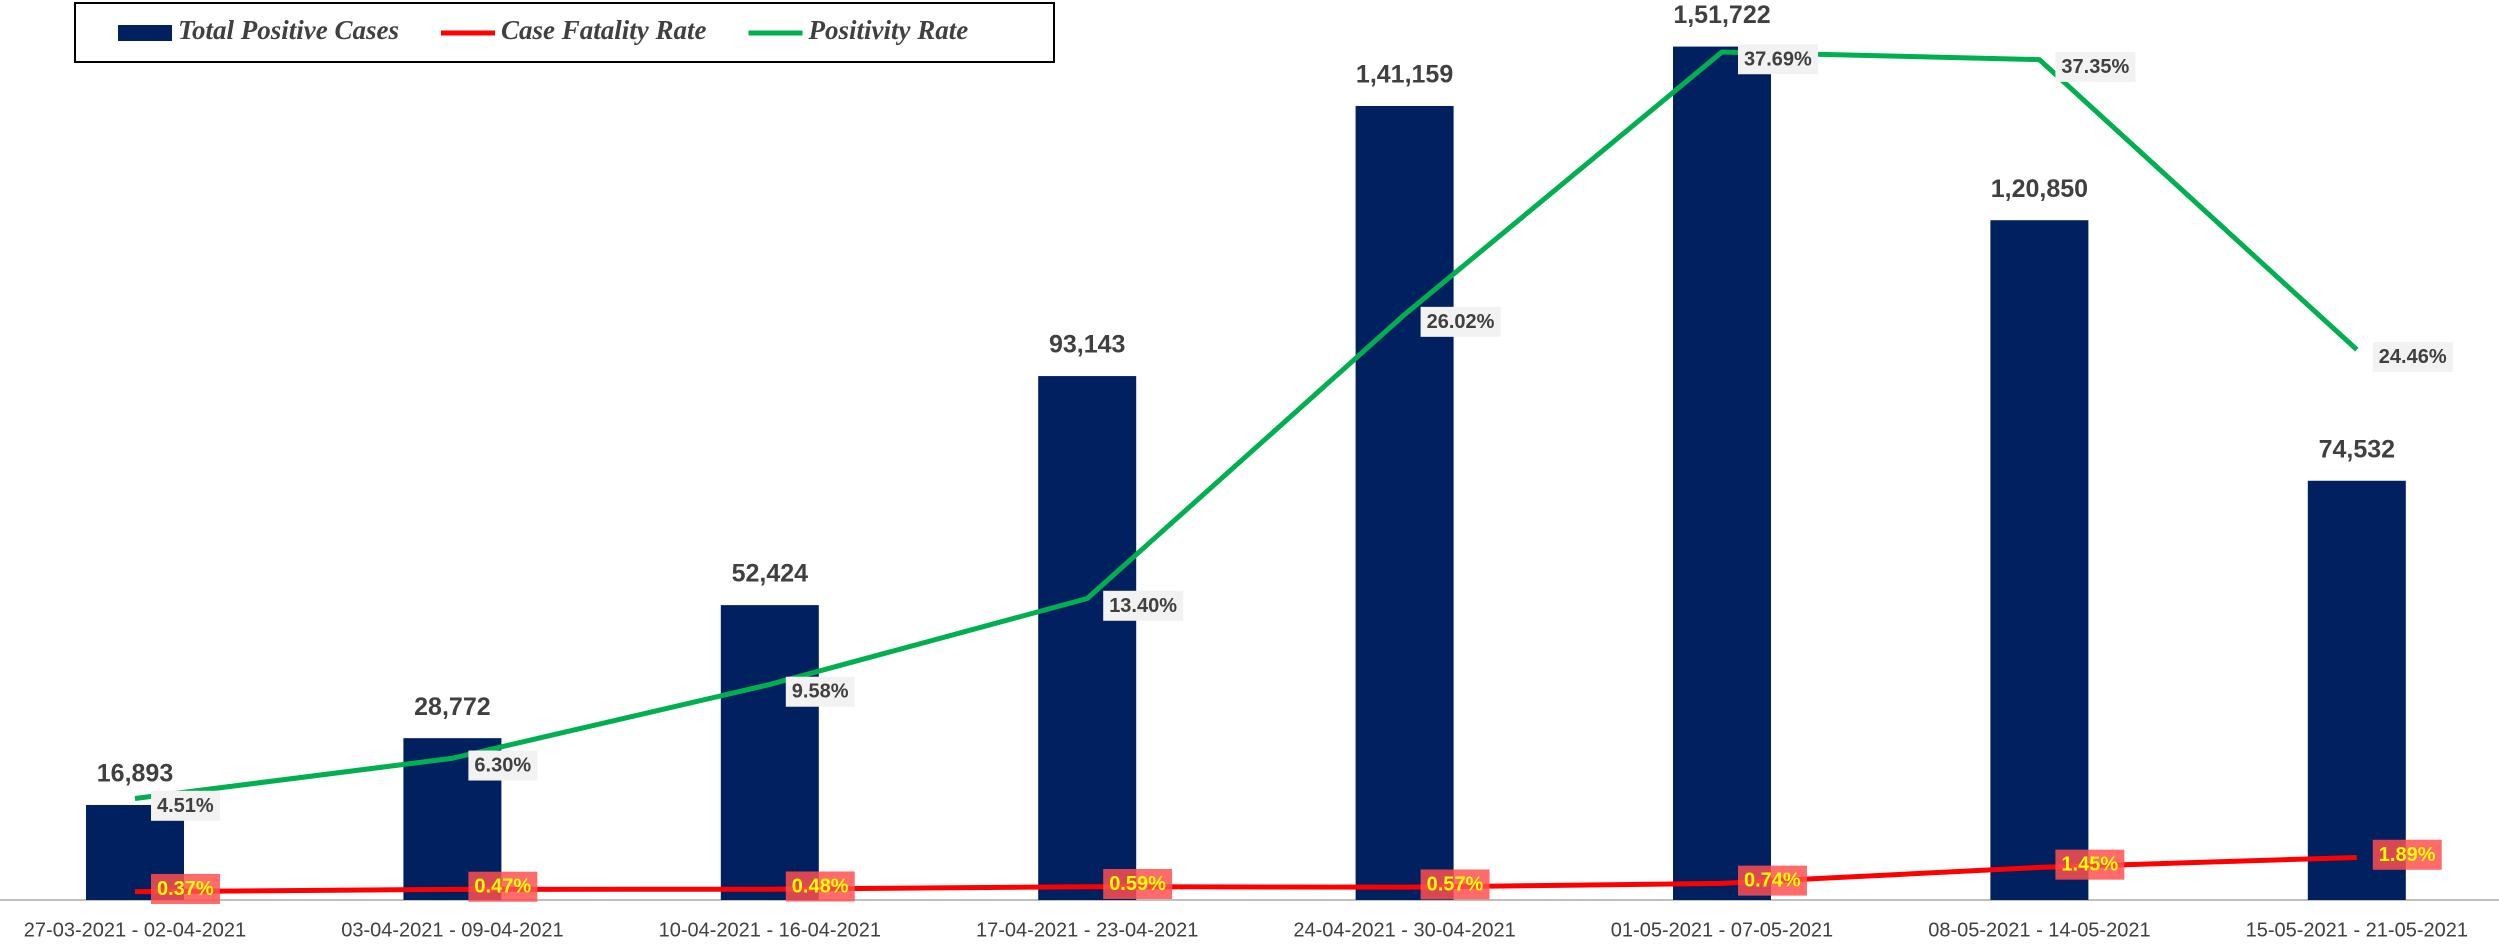 The height and width of the screenshot is (947, 2499). What do you see at coordinates (770, 574) in the screenshot?
I see `bar-label: 52,424` at bounding box center [770, 574].